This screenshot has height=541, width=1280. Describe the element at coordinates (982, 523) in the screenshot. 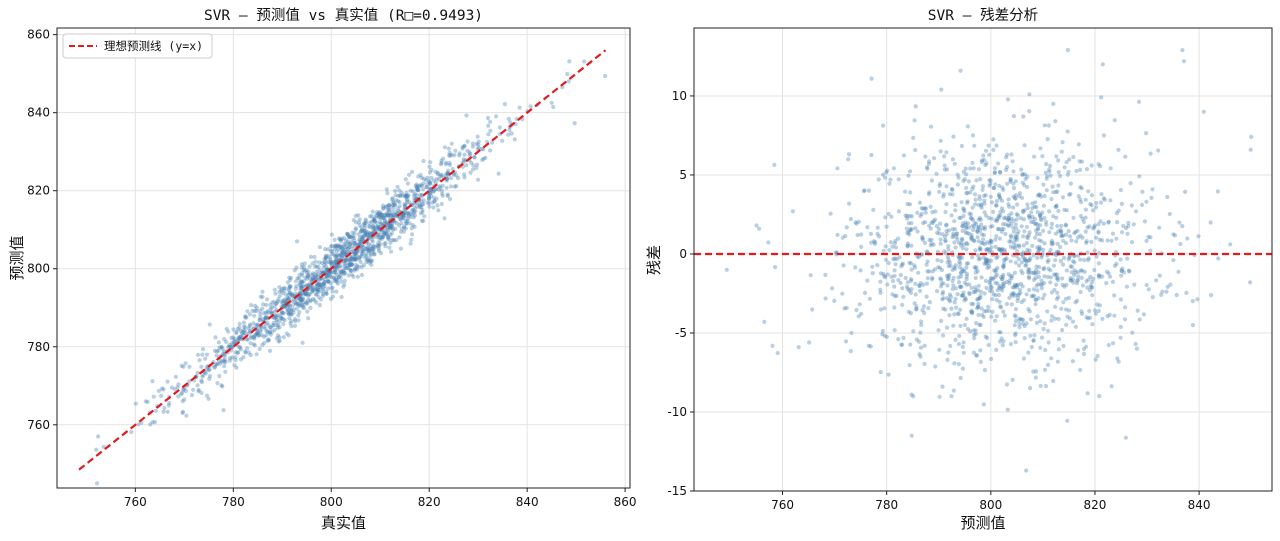

I see `x-axis-label-right: 预测值` at that location.